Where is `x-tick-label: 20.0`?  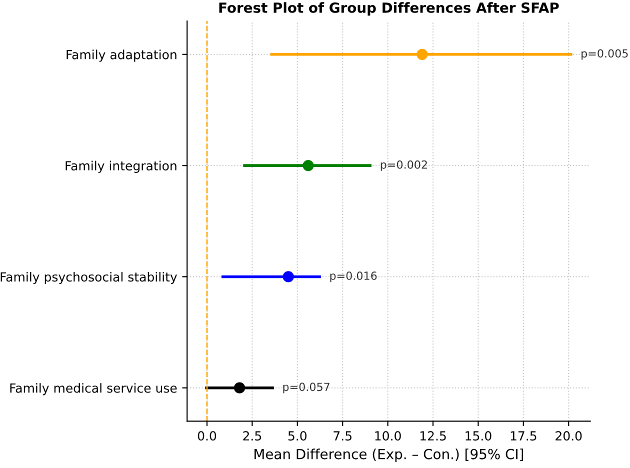 x-tick-label: 20.0 is located at coordinates (569, 436).